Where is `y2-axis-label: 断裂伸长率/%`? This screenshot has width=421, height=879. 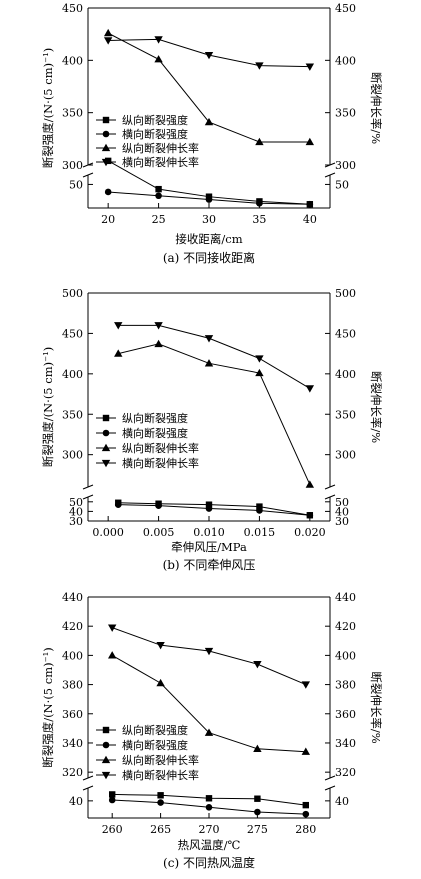 y2-axis-label: 断裂伸长率/% is located at coordinates (376, 707).